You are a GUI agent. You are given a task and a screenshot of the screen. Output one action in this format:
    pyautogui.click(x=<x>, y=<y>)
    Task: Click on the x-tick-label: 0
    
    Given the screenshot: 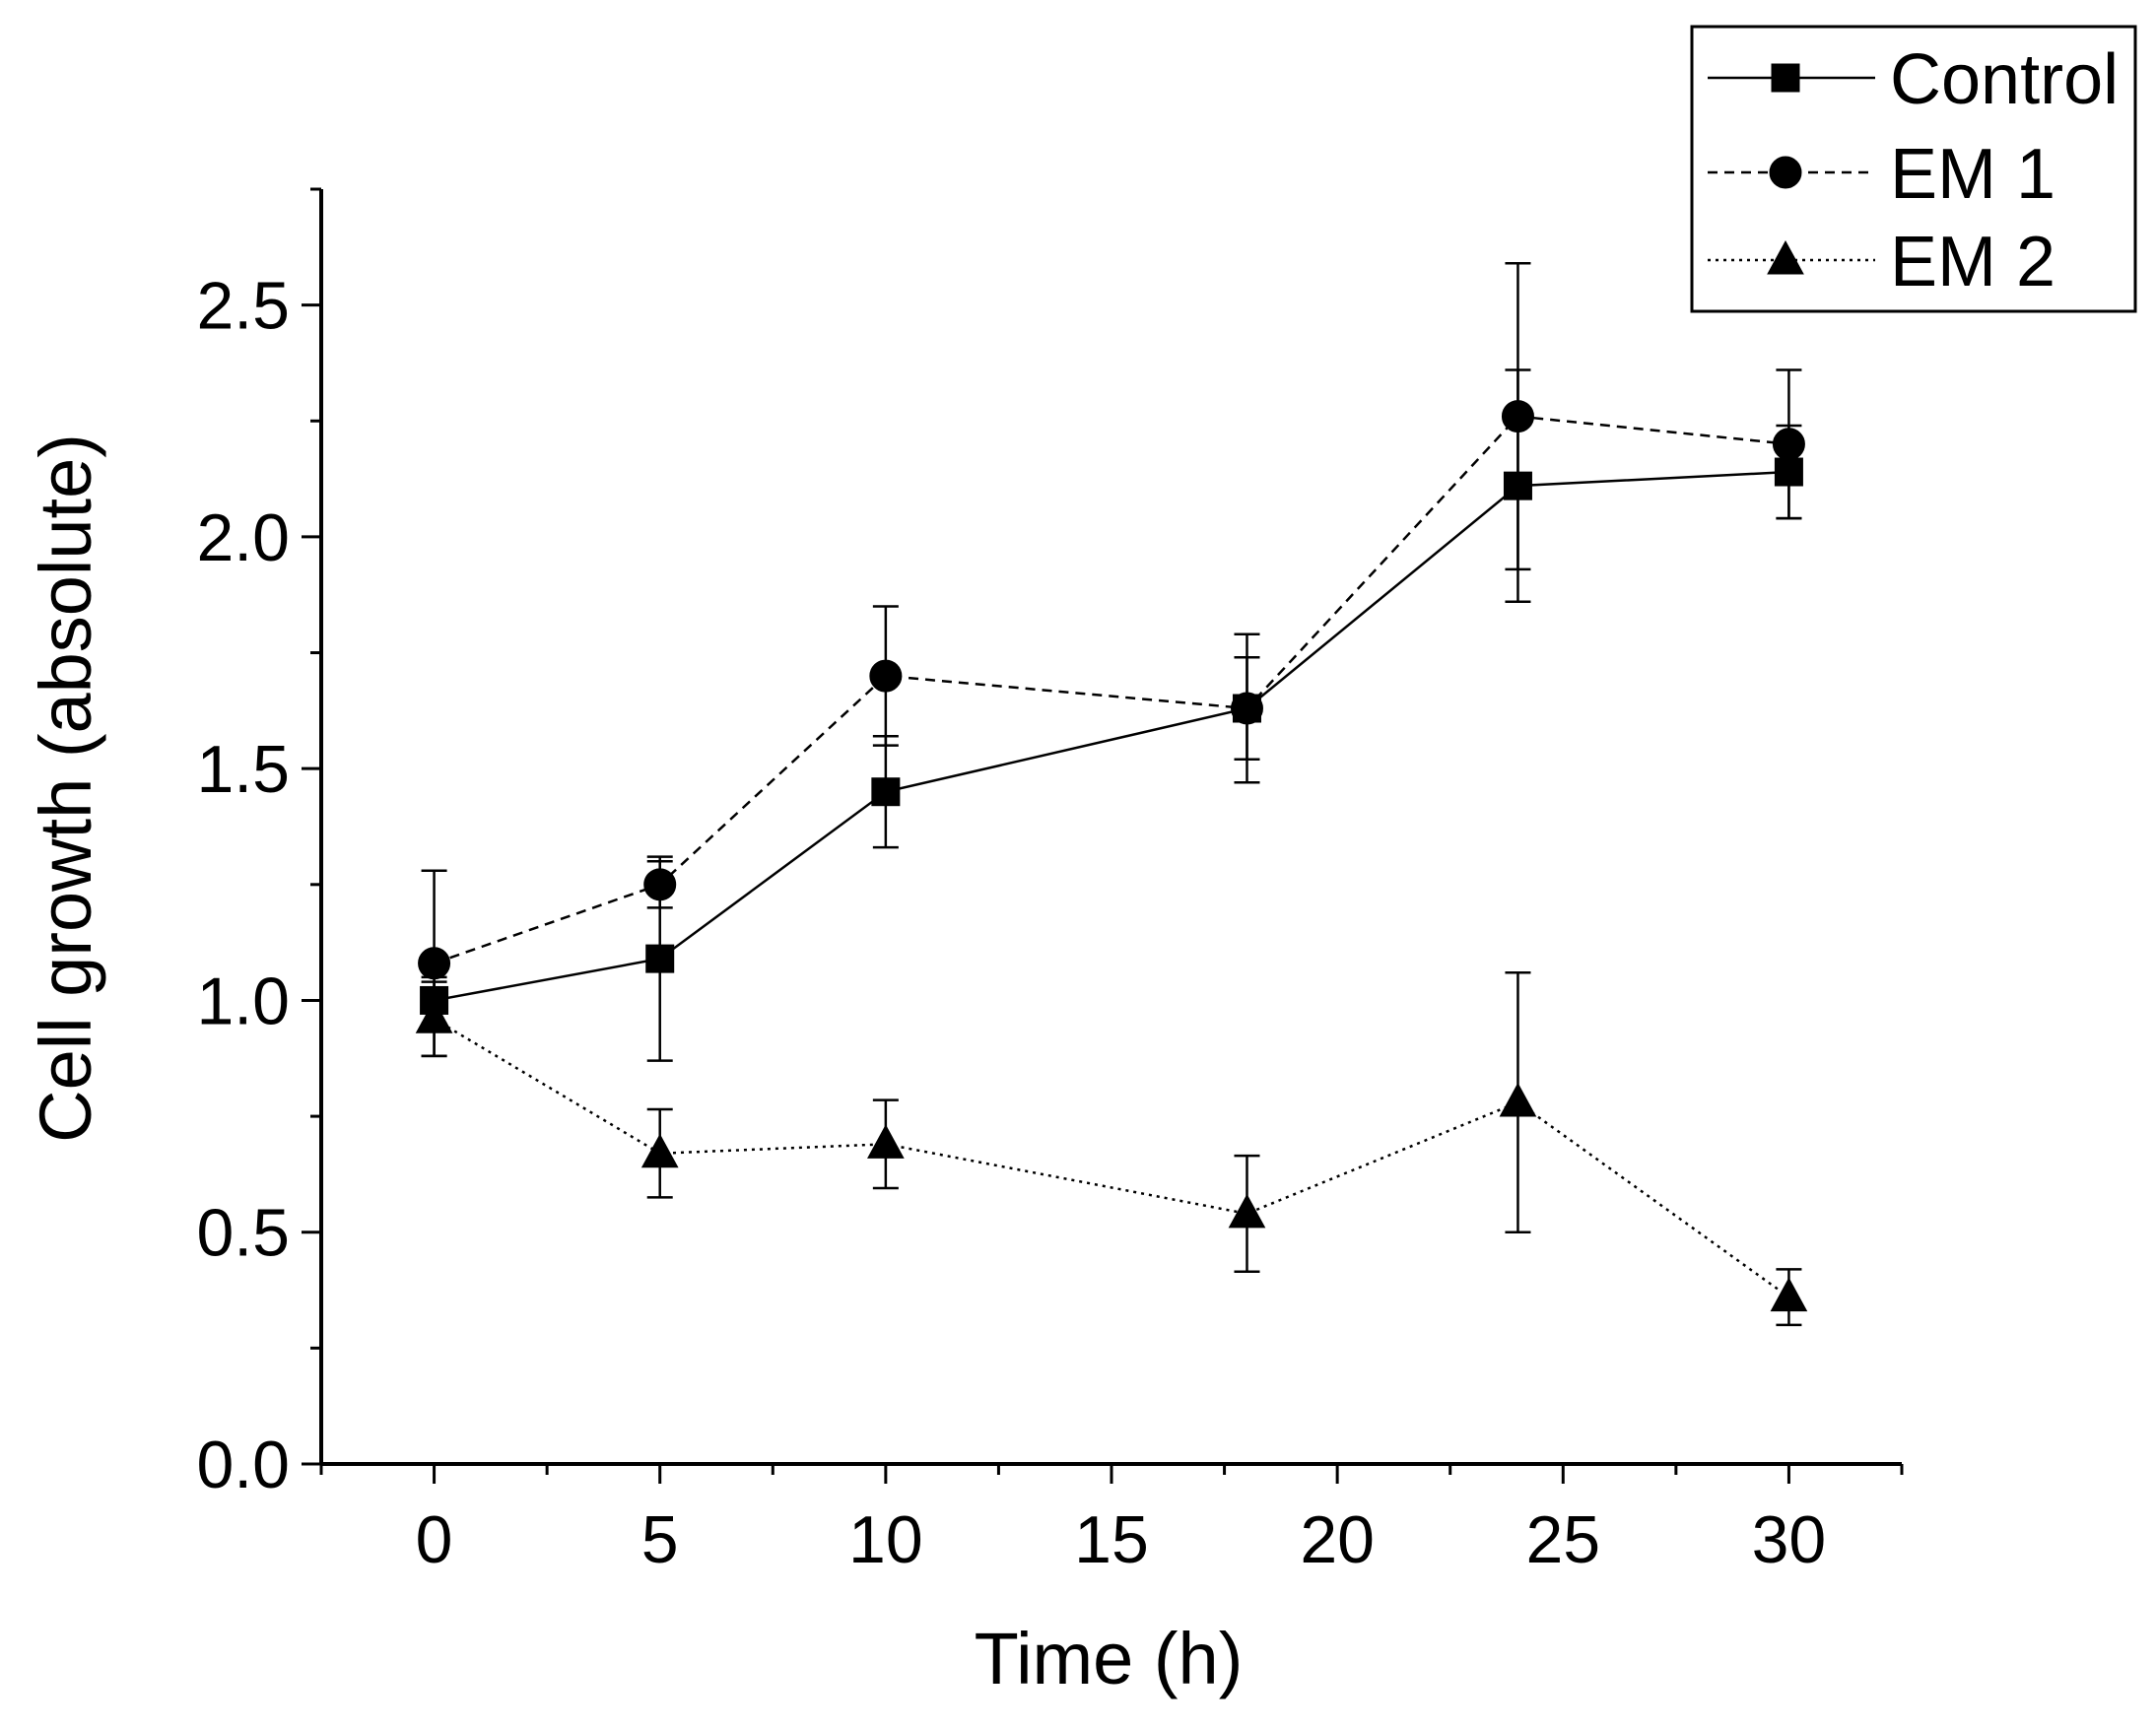 What is the action you would take?
    pyautogui.click(x=435, y=1539)
    